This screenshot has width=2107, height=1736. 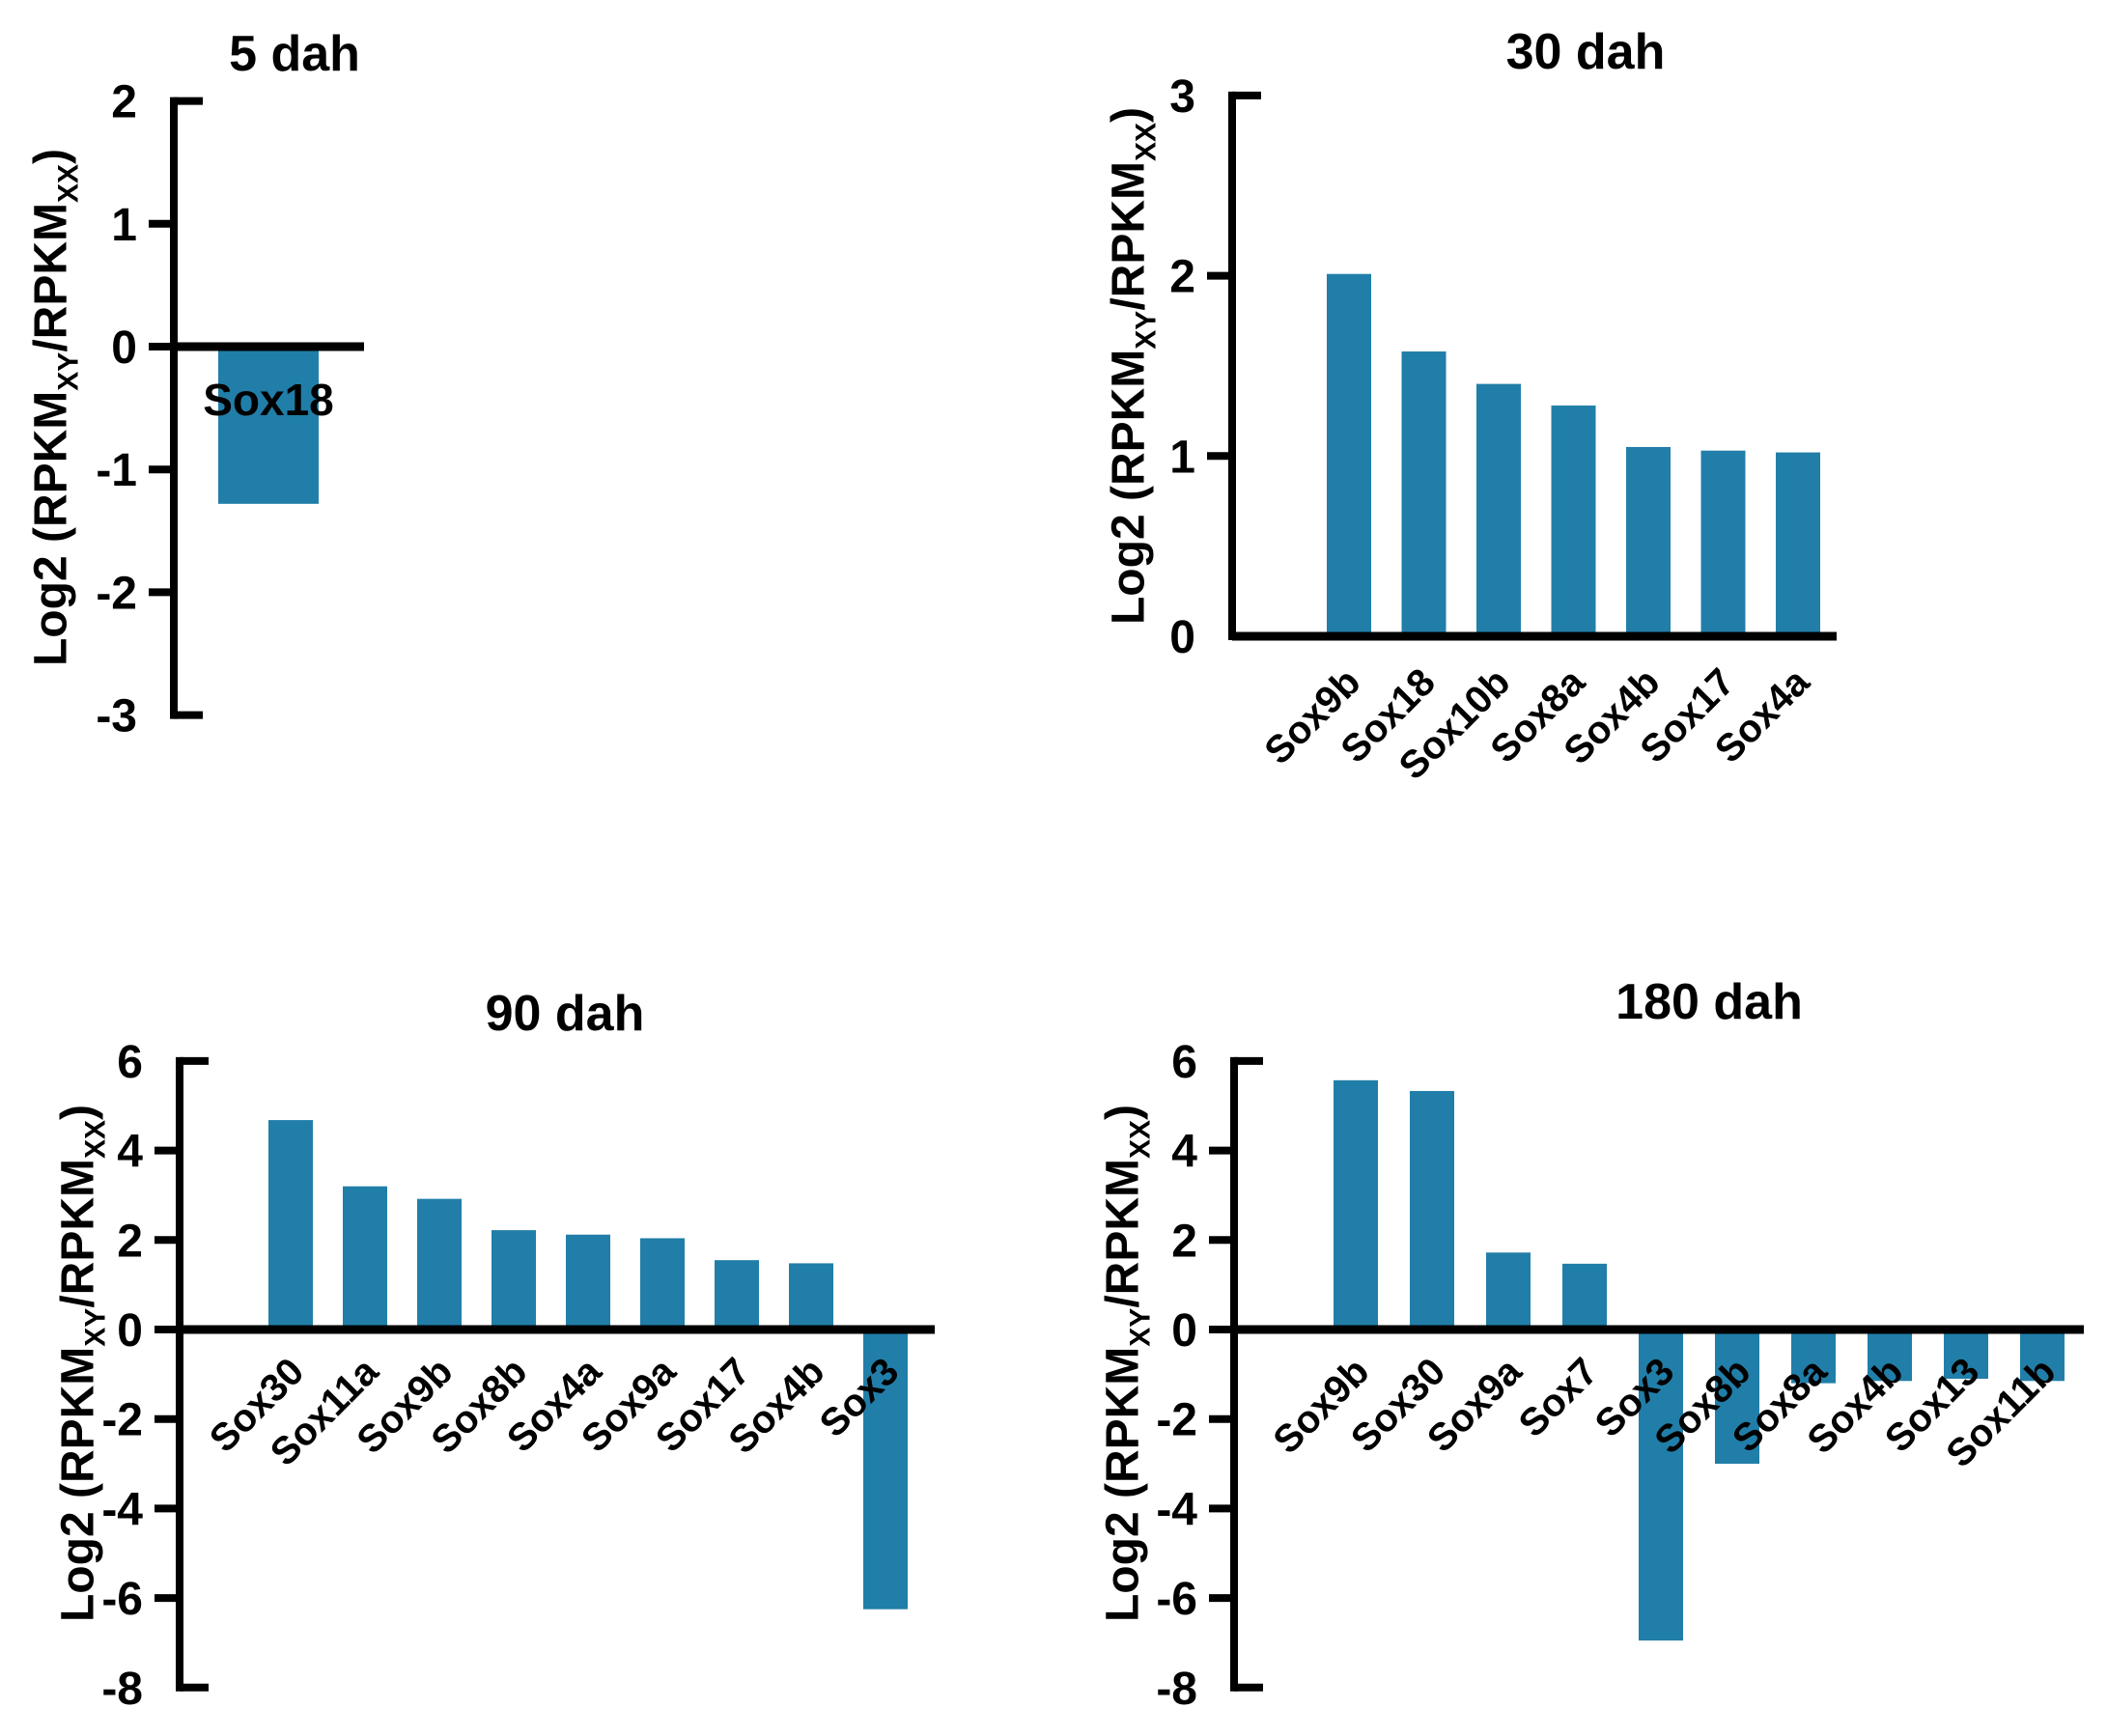 What do you see at coordinates (116, 717) in the screenshot?
I see `y-tick-label: -3` at bounding box center [116, 717].